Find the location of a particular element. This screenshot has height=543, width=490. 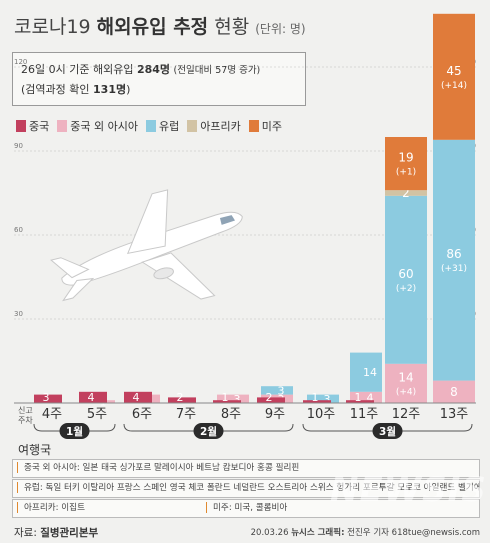

legend-label: 중국 외 아시아 is located at coordinates (104, 126).